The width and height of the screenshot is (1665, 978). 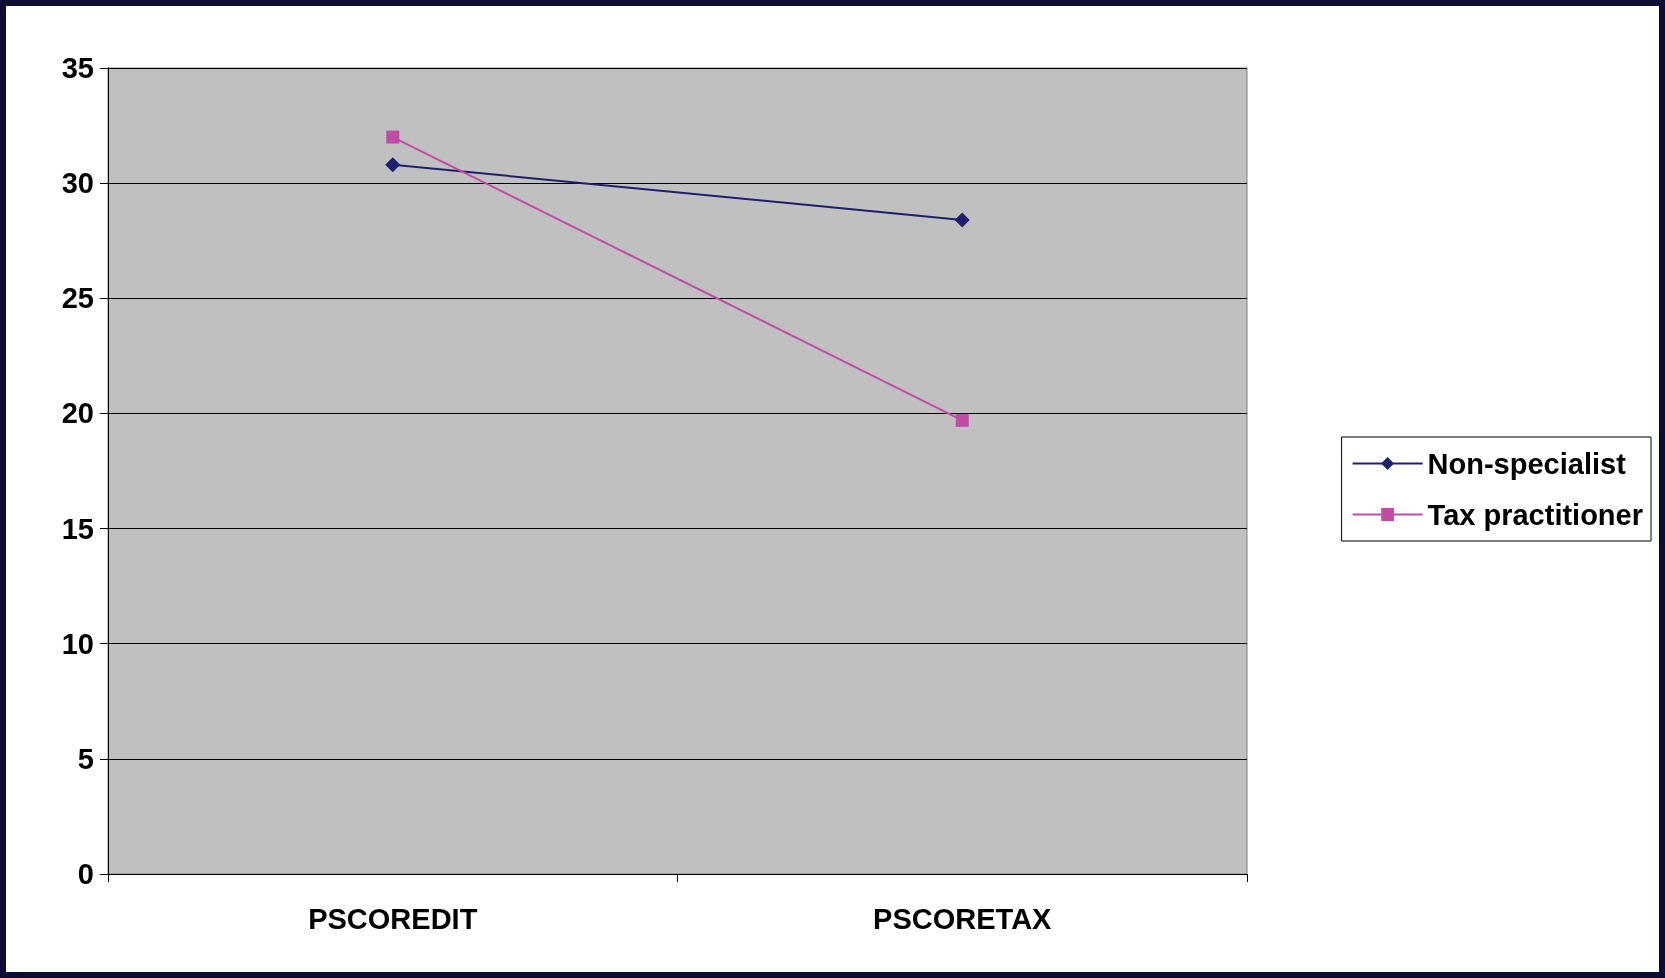 I want to click on x-tick-label: PSCOREDIT, so click(x=393, y=918).